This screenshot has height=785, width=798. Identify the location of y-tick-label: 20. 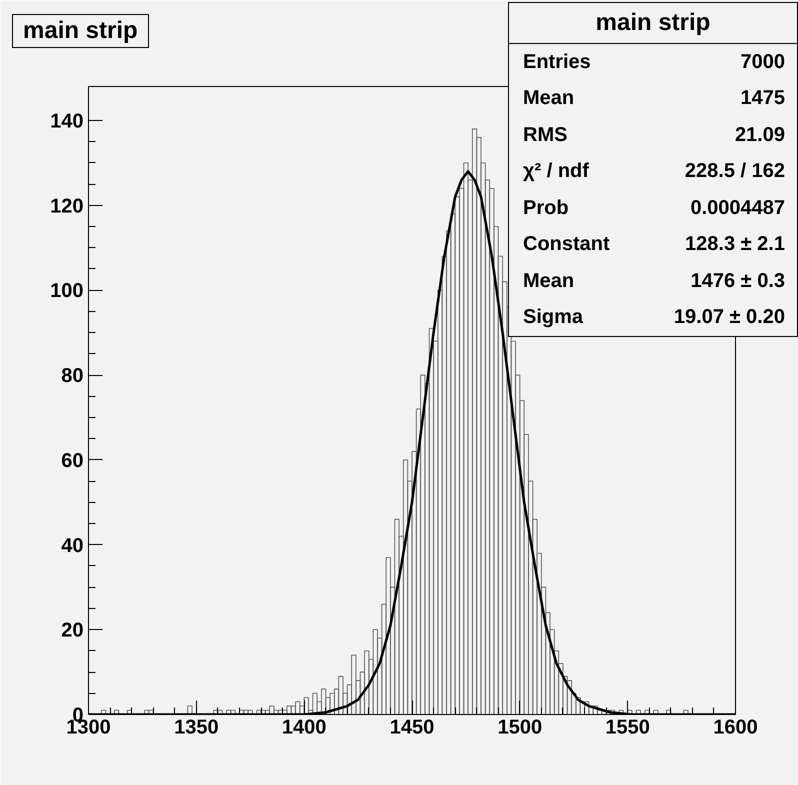
(72, 631).